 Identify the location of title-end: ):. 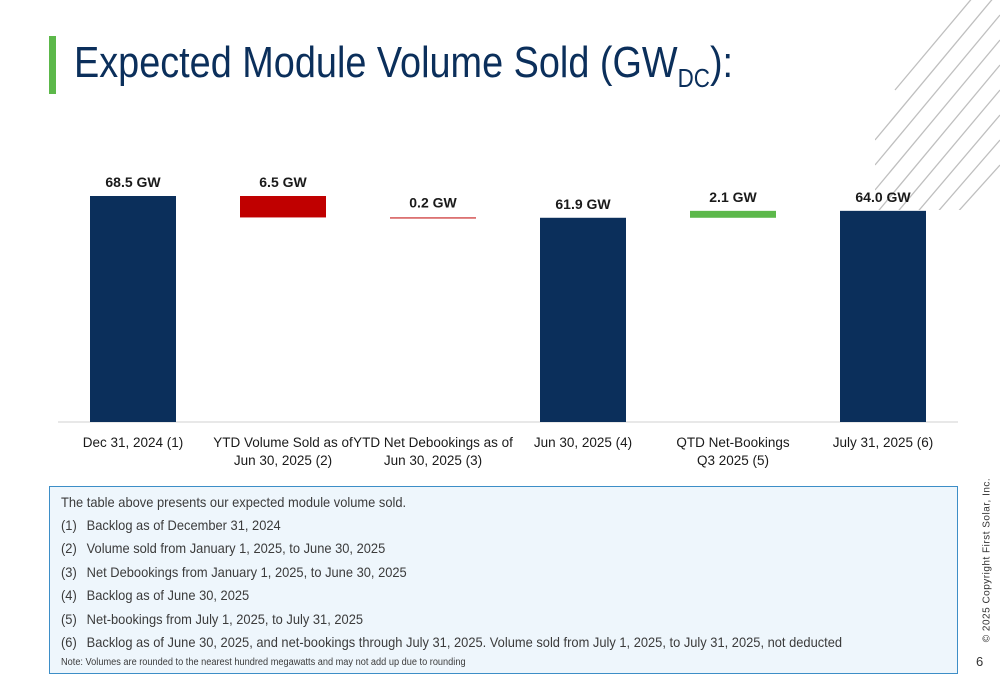
(721, 62).